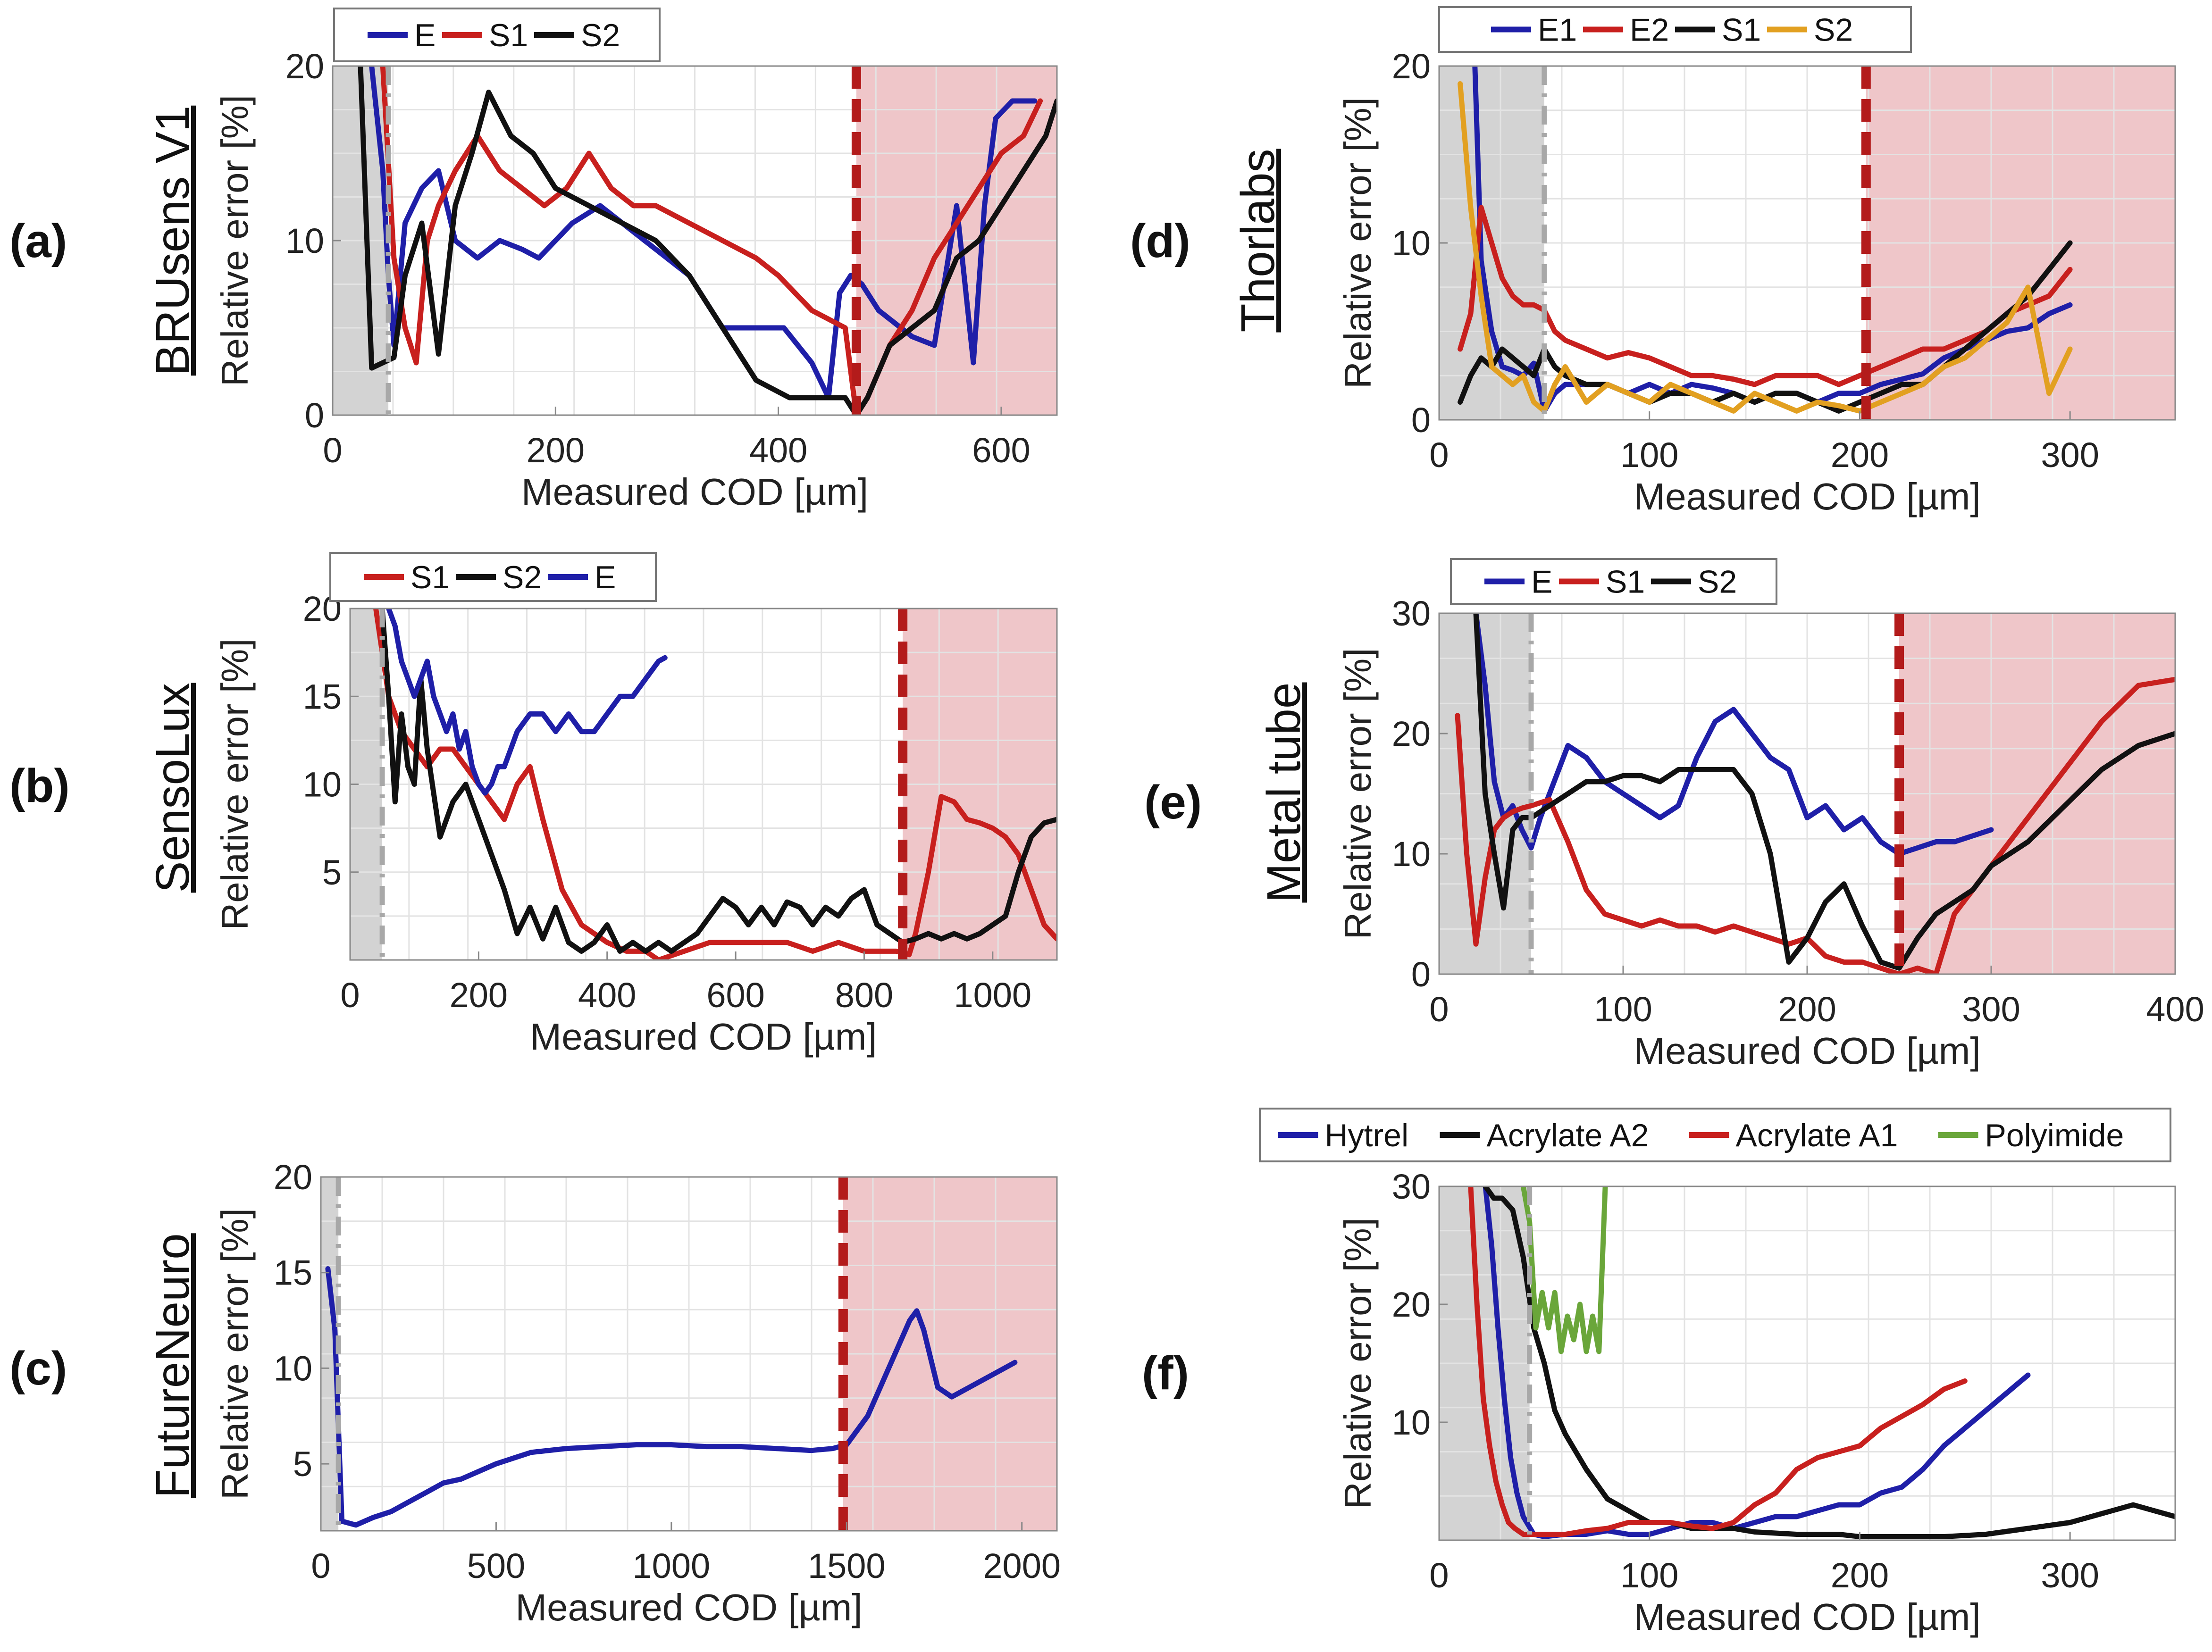 The width and height of the screenshot is (2212, 1652). Describe the element at coordinates (1675, 29) in the screenshot. I see `legend: E1 E2 S1 S2` at that location.